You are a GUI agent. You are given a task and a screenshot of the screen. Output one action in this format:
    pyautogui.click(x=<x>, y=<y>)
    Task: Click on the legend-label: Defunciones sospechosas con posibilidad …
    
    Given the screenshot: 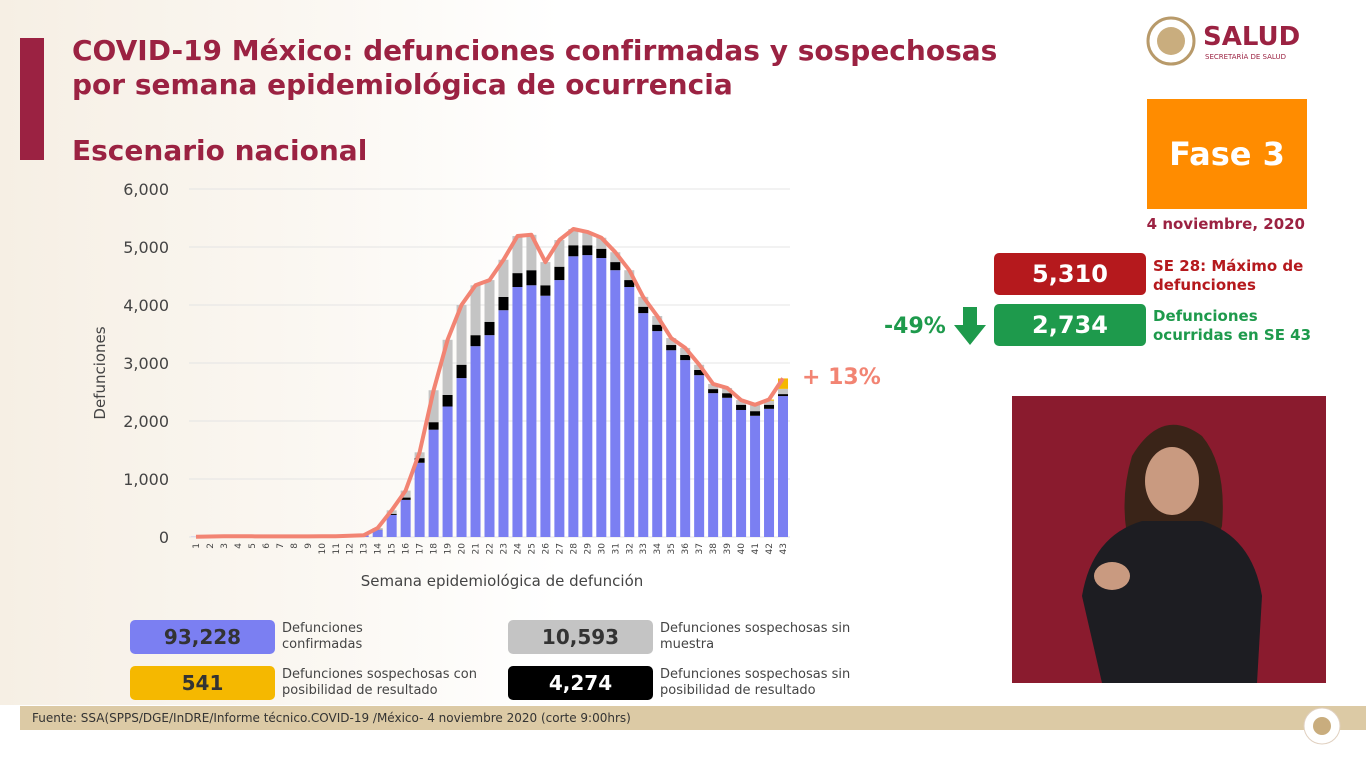 What is the action you would take?
    pyautogui.click(x=379, y=682)
    